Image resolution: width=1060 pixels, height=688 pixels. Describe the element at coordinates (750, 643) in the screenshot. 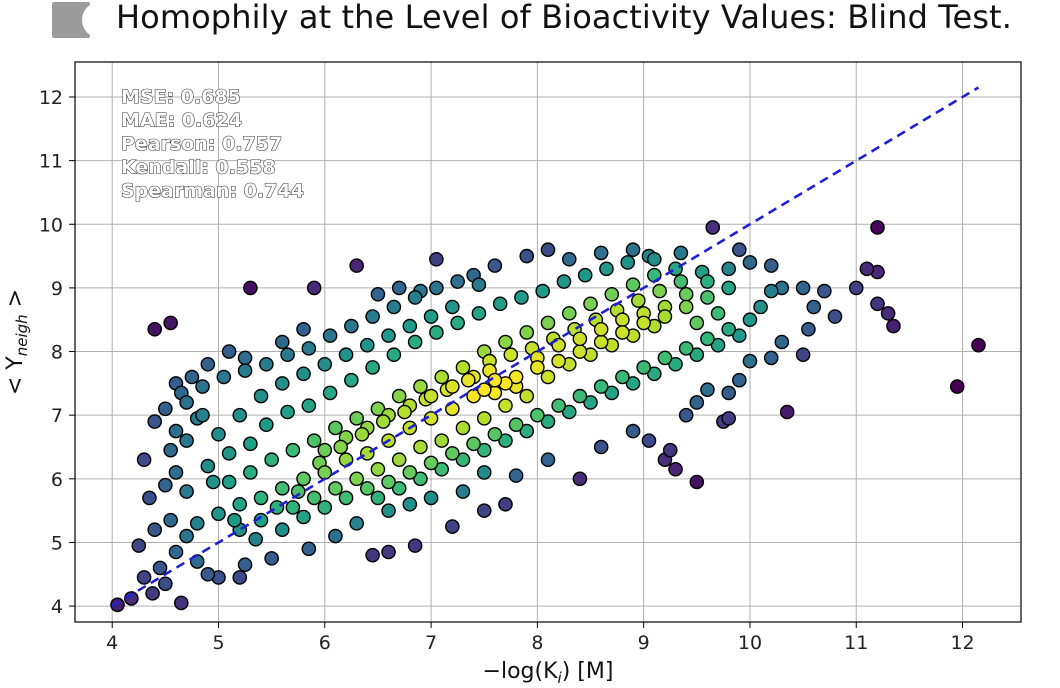

I see `x-tick-label: 10` at that location.